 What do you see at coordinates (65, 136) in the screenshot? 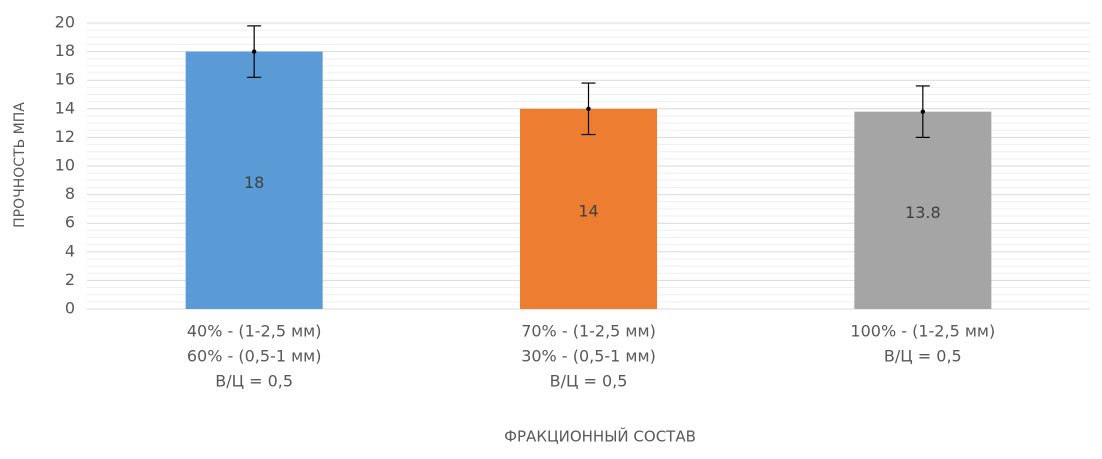
I see `y-tick-label: 12` at bounding box center [65, 136].